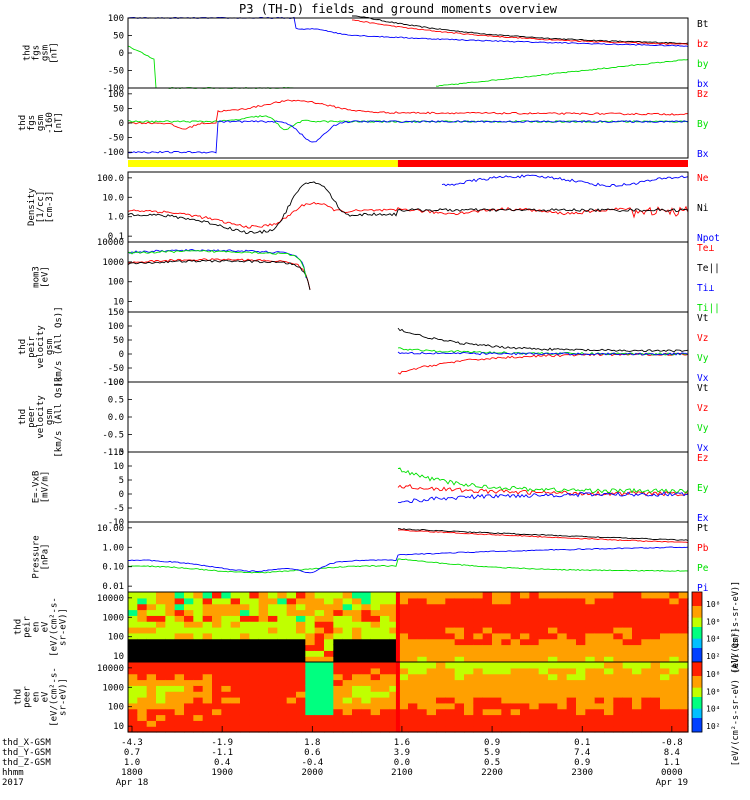 The width and height of the screenshot is (750, 800). I want to click on ylabel-line: eV, so click(46, 696).